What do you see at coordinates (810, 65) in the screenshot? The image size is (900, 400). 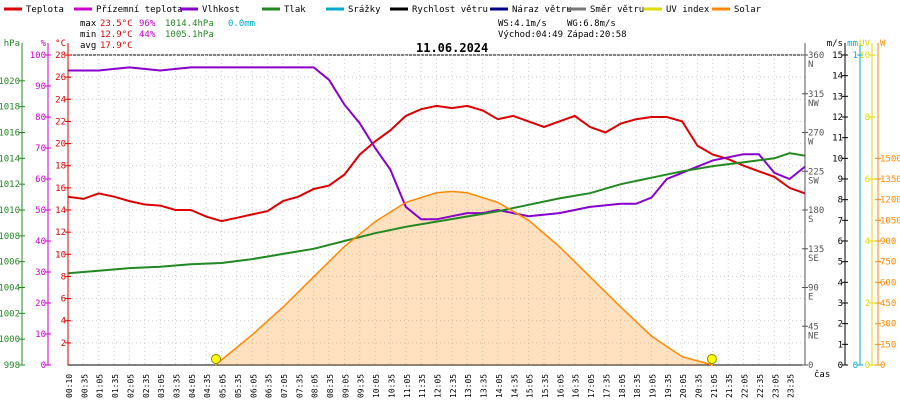 I see `axis-dir-label: N` at bounding box center [810, 65].